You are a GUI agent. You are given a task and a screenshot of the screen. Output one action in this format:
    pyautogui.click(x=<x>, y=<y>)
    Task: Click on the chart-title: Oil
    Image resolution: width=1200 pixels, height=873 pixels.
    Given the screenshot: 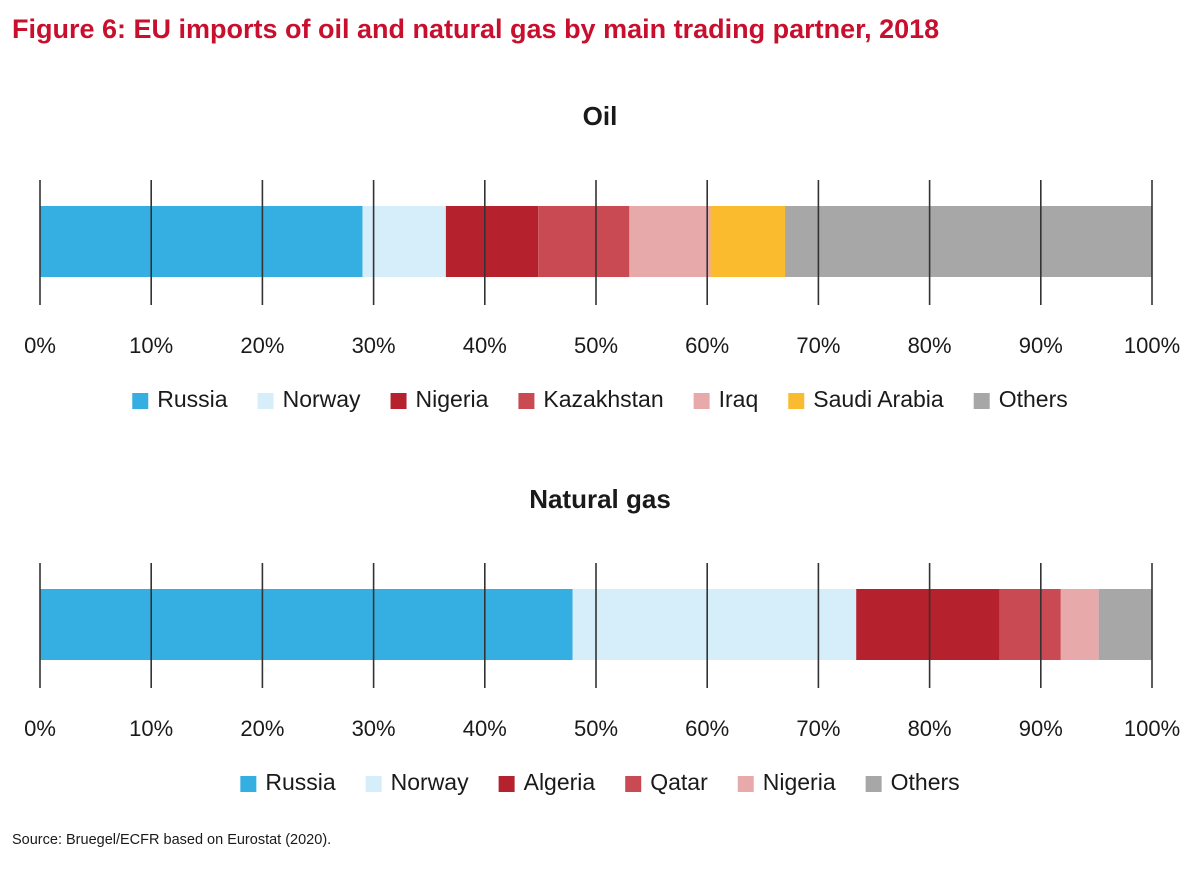 What is the action you would take?
    pyautogui.click(x=600, y=116)
    